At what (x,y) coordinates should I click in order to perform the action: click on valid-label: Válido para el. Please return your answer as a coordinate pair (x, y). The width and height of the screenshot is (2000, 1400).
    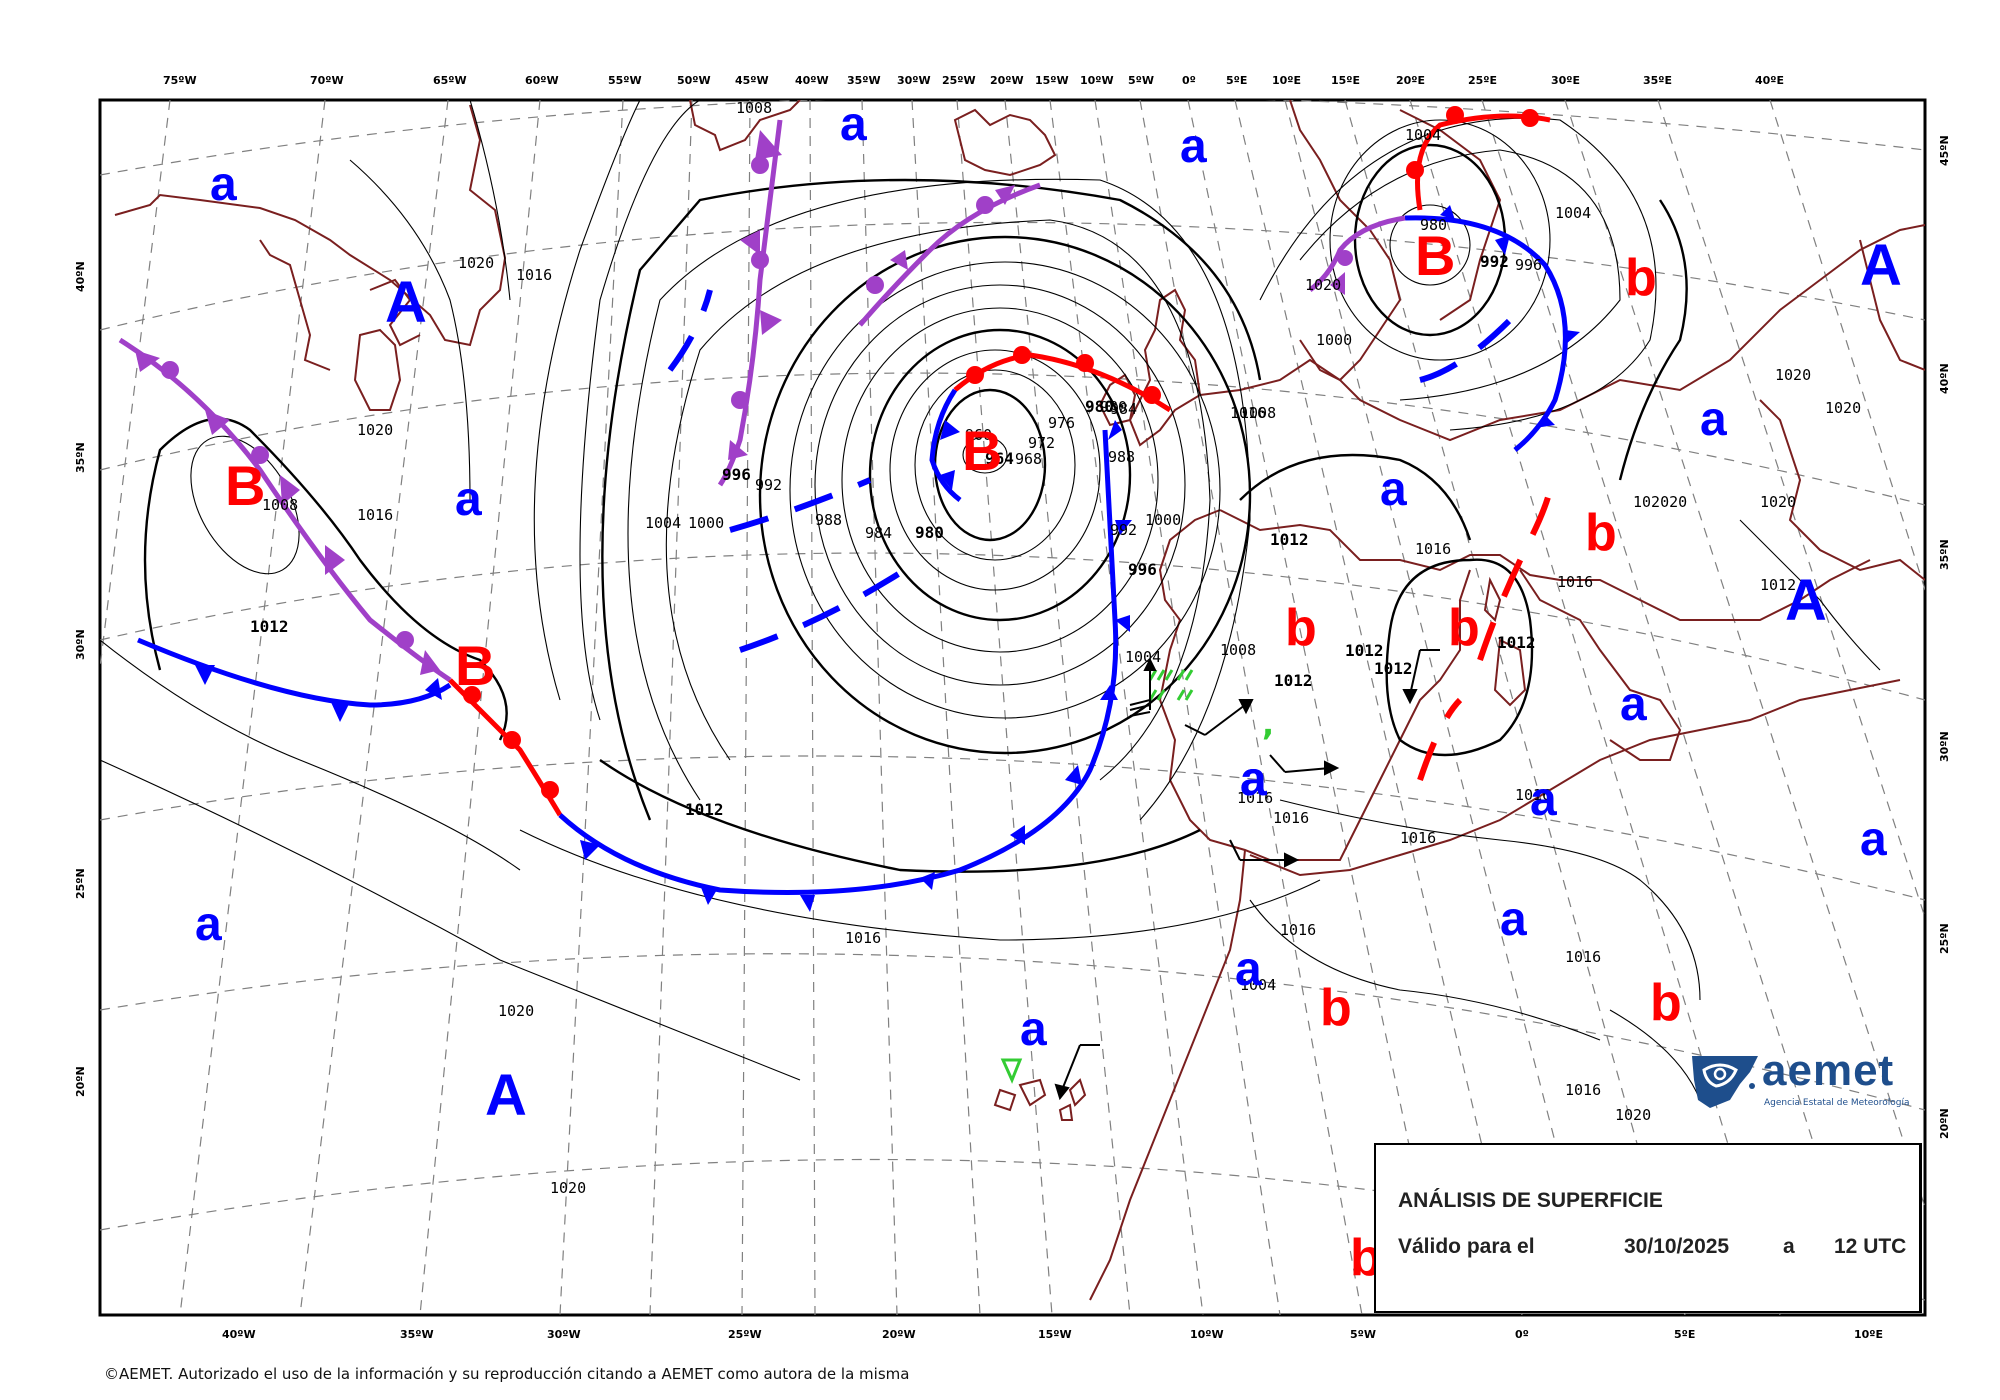
    Looking at the image, I should click on (1466, 1246).